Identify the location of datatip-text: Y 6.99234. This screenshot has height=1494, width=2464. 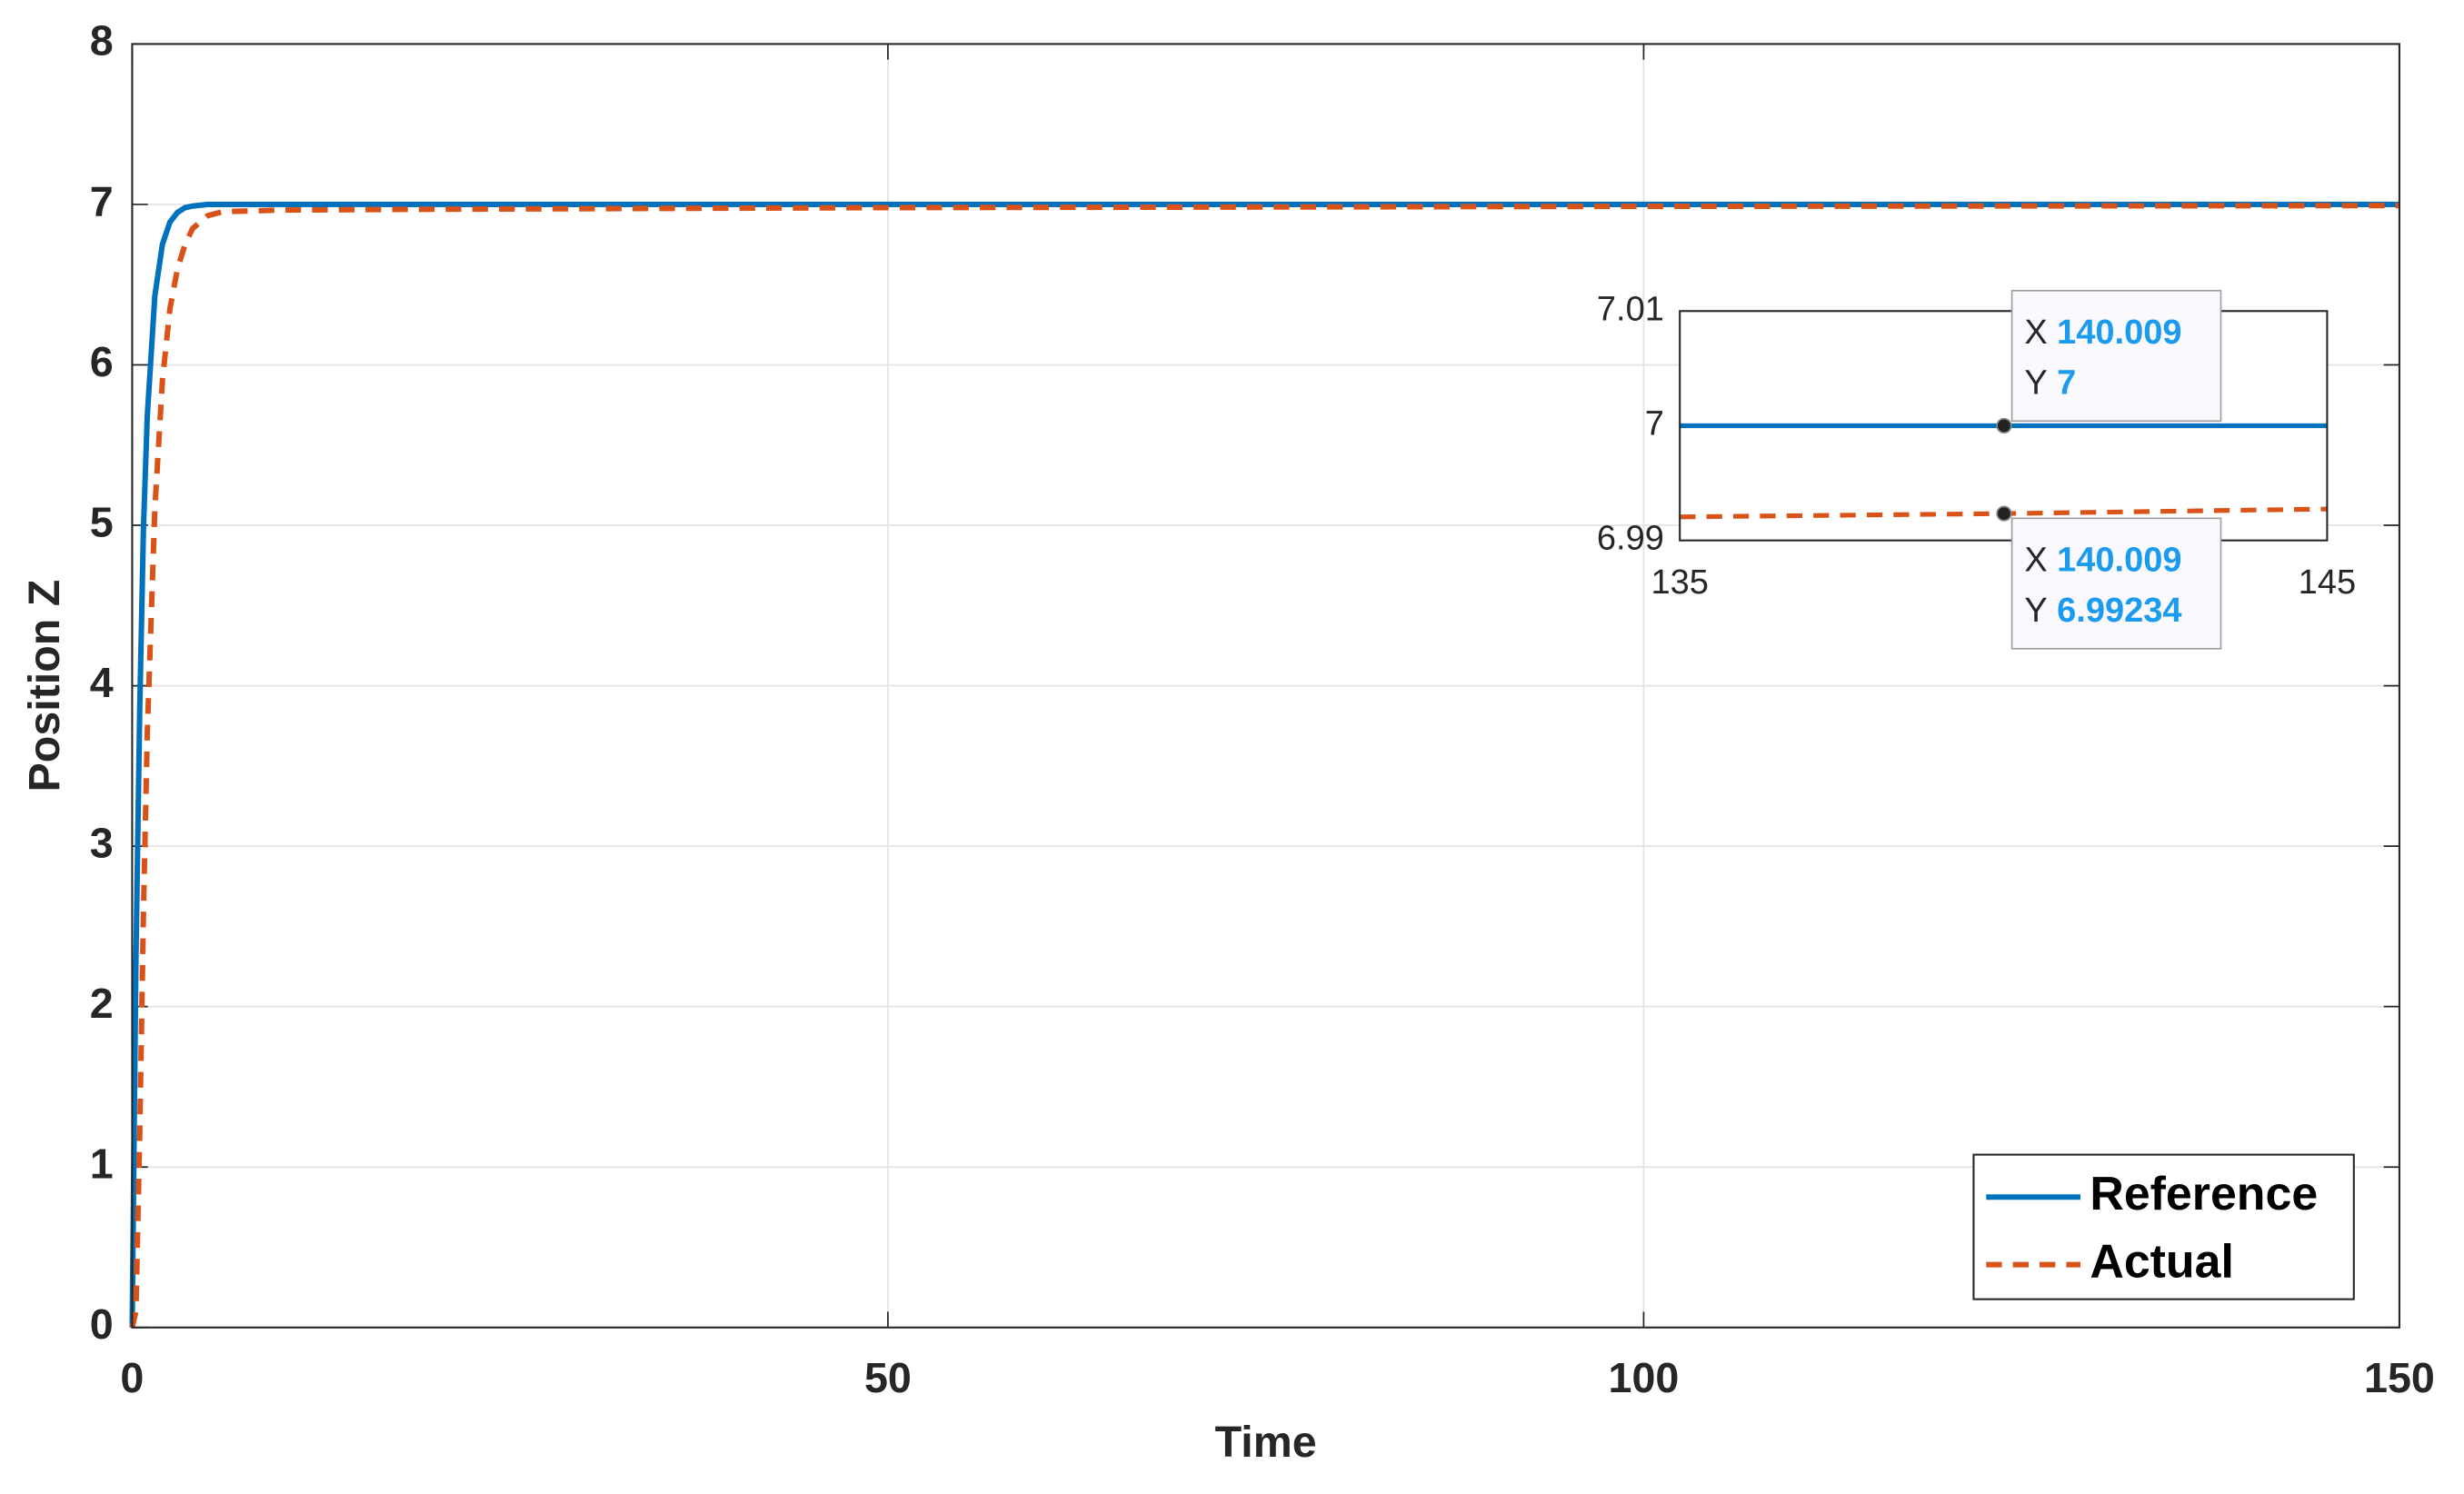
(2102, 611).